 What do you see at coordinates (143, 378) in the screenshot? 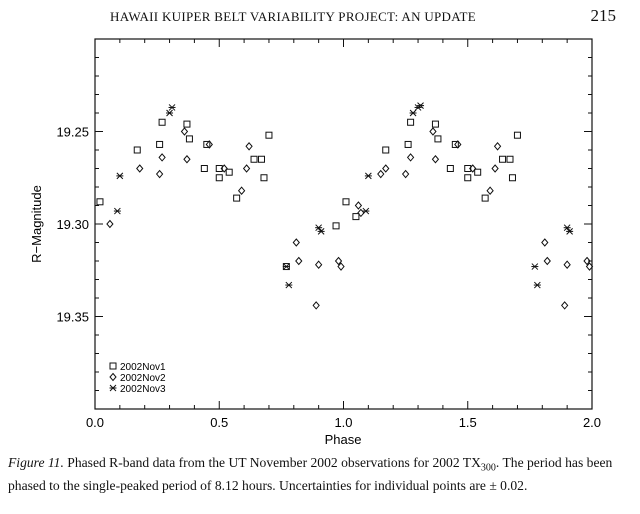
I see `legend-label: 2002Nov2` at bounding box center [143, 378].